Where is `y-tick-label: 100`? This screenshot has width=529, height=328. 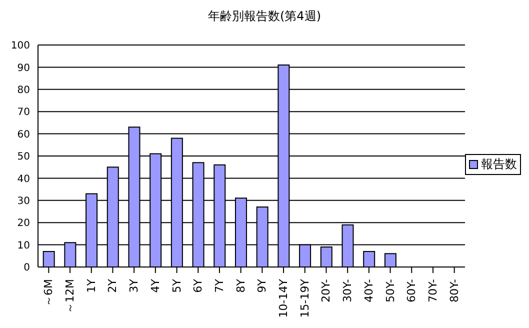 y-tick-label: 100 is located at coordinates (20, 46).